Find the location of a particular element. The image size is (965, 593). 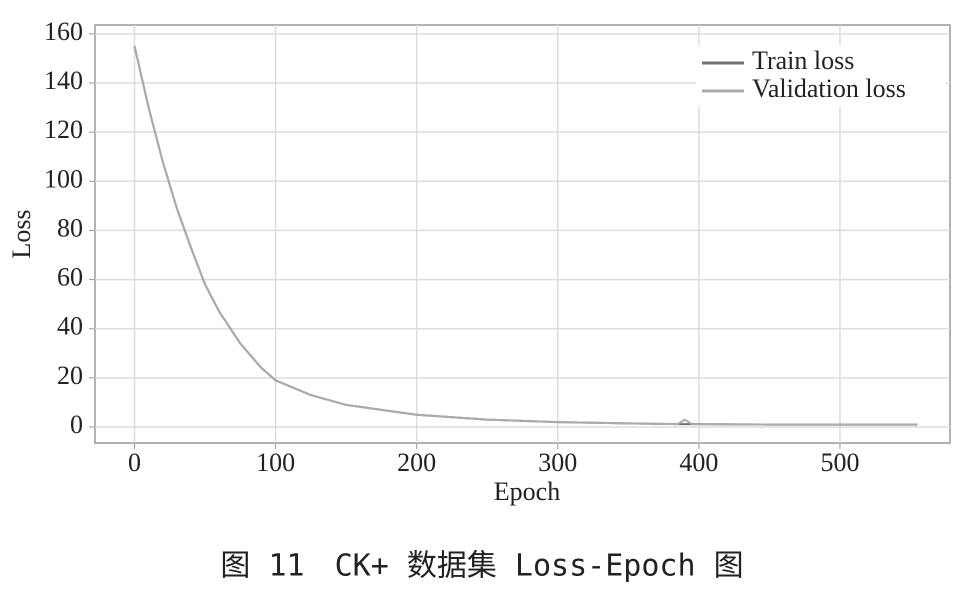

legend-box is located at coordinates (821, 76).